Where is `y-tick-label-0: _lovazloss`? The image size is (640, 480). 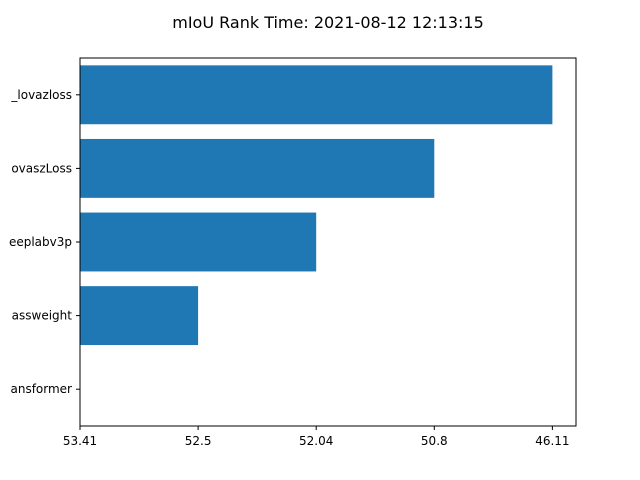 y-tick-label-0: _lovazloss is located at coordinates (41, 95).